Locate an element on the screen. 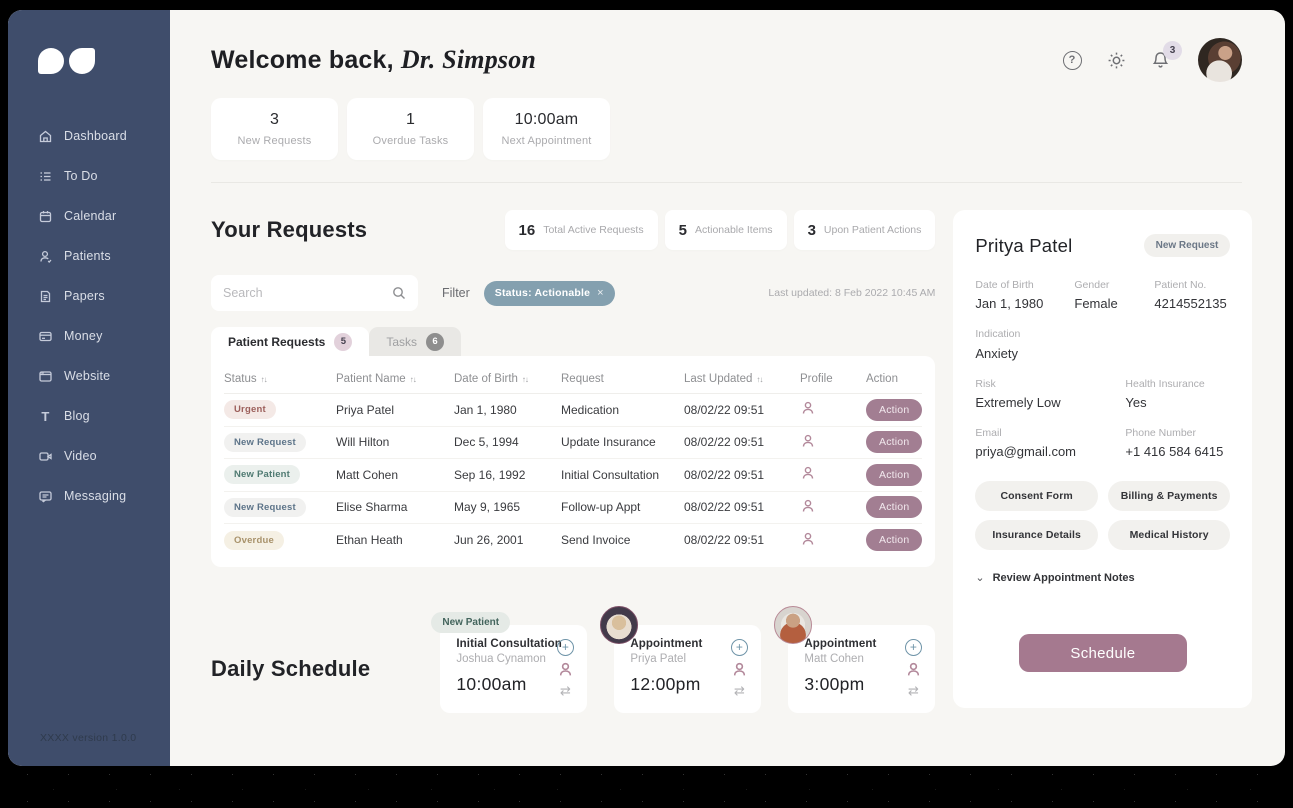 Image resolution: width=1293 pixels, height=808 pixels. schedule-card: Appointment Matt Cohen 3:00pm is located at coordinates (855, 659).